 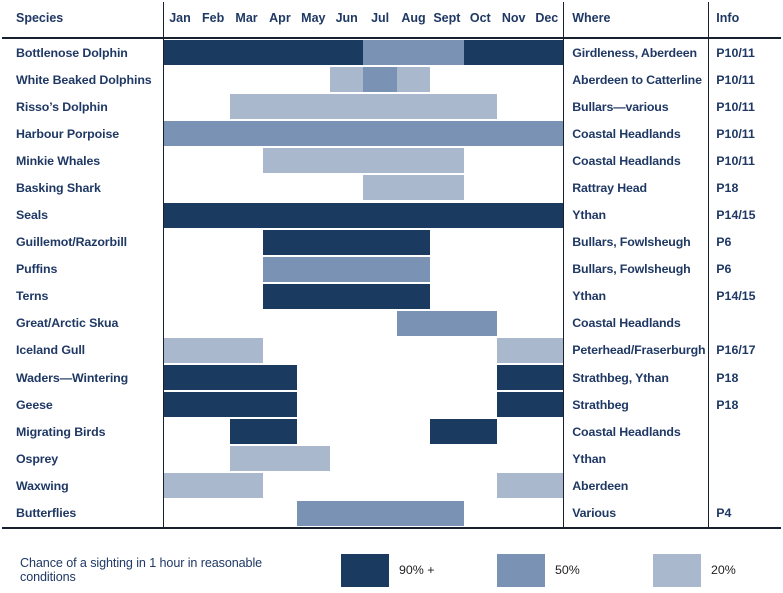 I want to click on where-location: Strathbeg, Ythan, so click(x=636, y=378).